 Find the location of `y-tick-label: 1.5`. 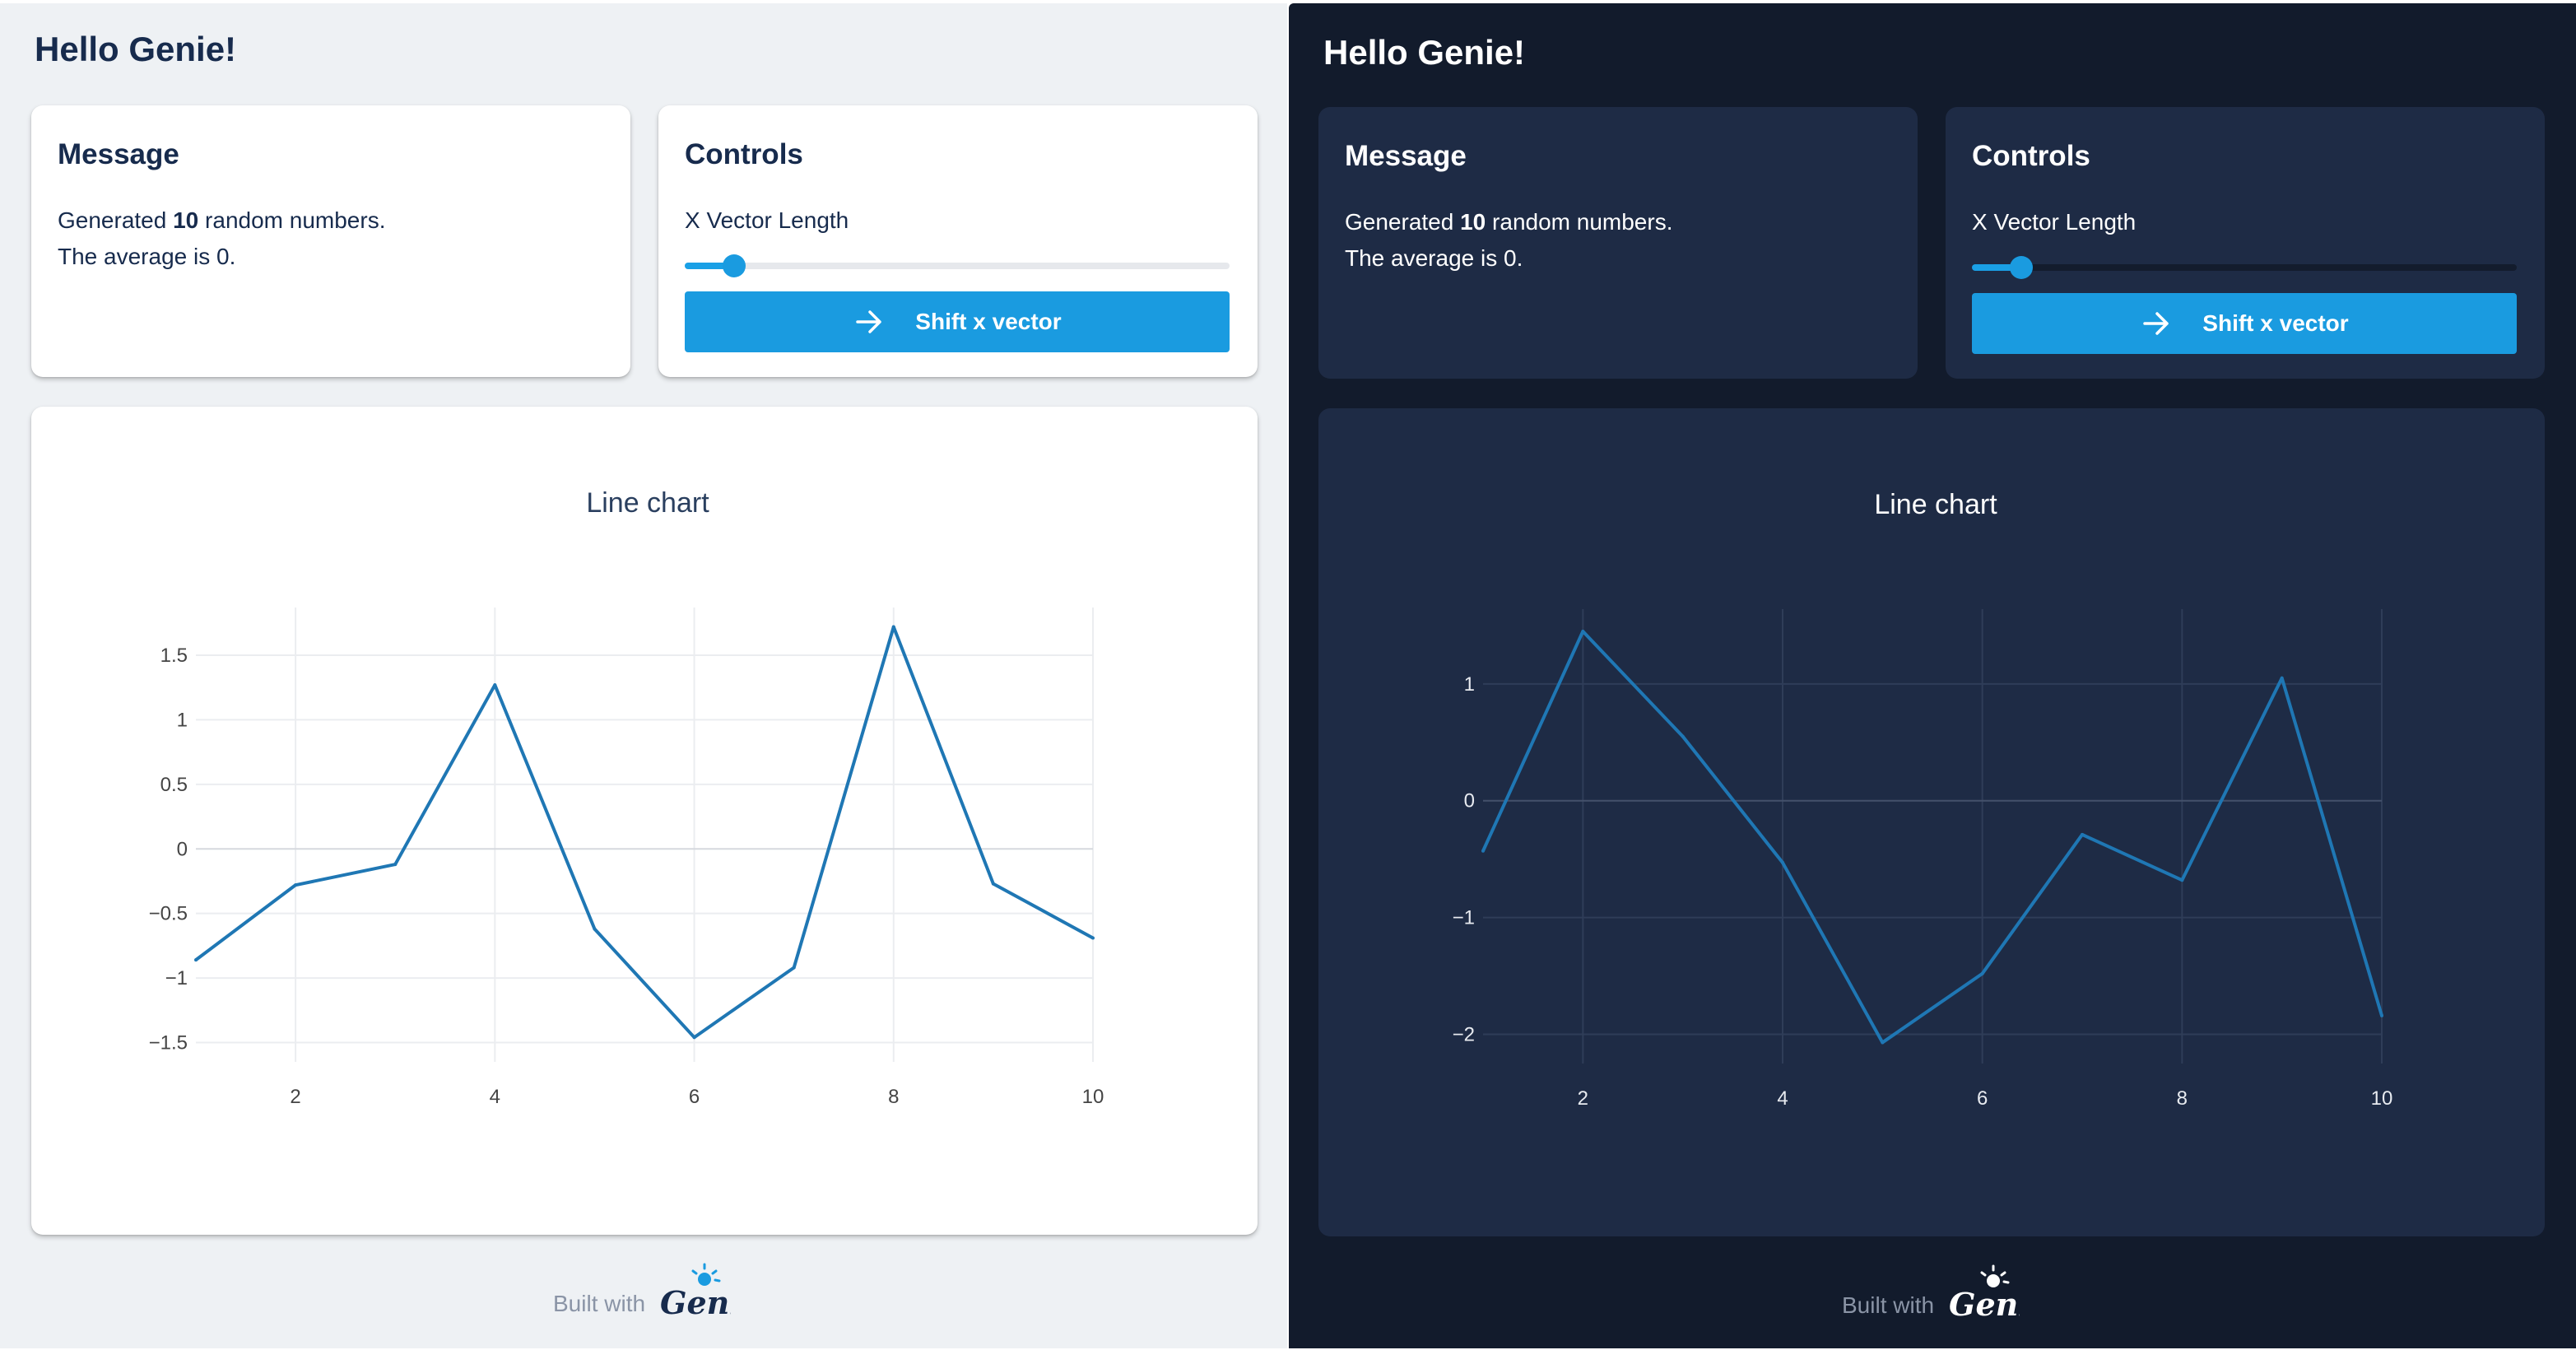

y-tick-label: 1.5 is located at coordinates (174, 656).